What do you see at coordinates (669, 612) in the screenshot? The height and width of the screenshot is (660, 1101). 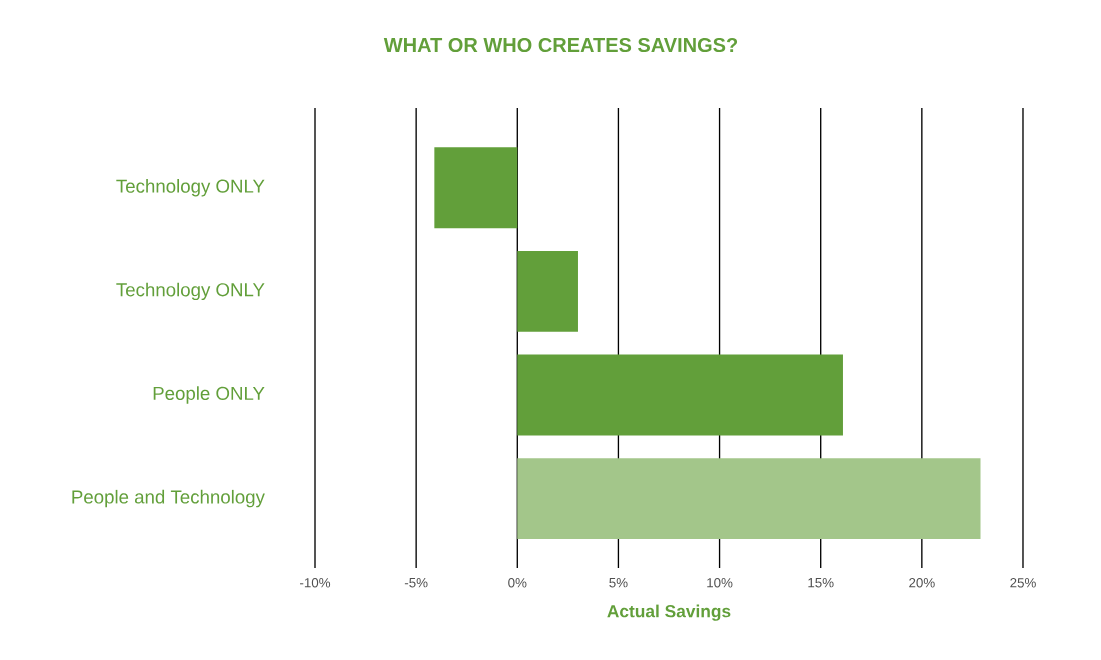 I see `x-axis-title: Actual Savings` at bounding box center [669, 612].